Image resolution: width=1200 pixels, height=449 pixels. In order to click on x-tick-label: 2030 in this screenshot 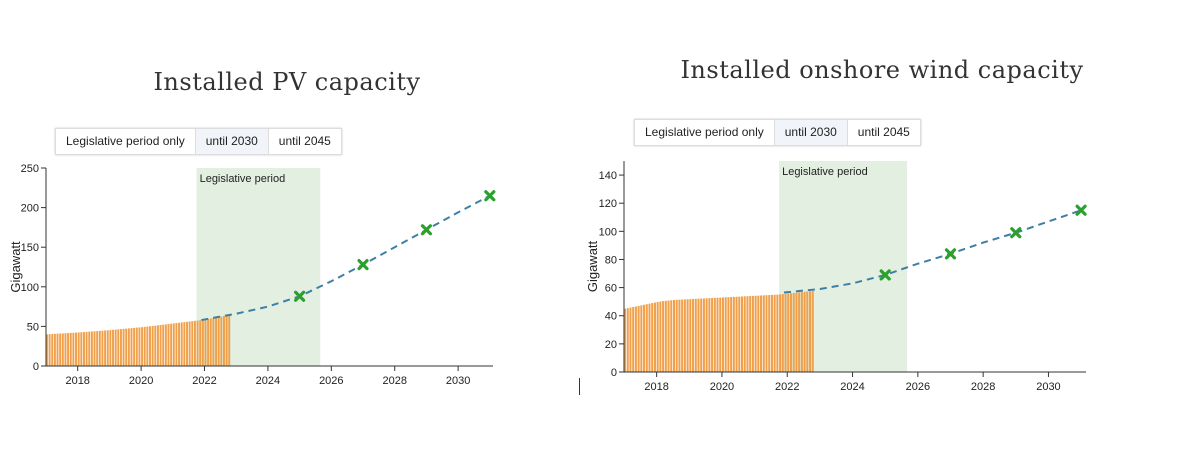, I will do `click(458, 381)`.